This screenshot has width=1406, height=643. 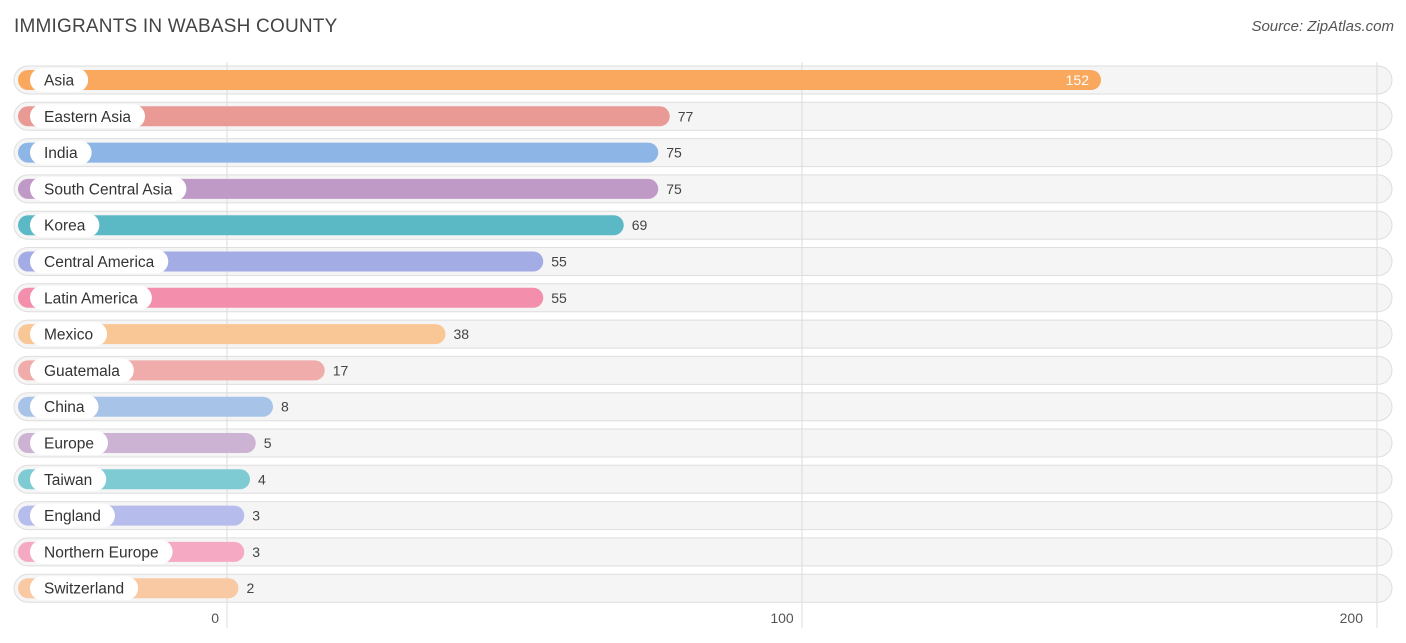 What do you see at coordinates (640, 225) in the screenshot?
I see `value-label: 69` at bounding box center [640, 225].